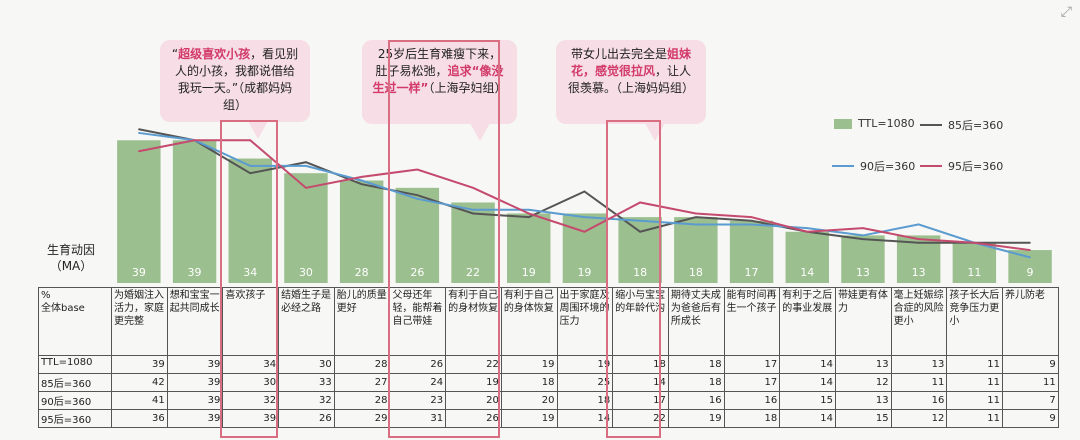  I want to click on table-row-label: TTL=1080, so click(75, 364).